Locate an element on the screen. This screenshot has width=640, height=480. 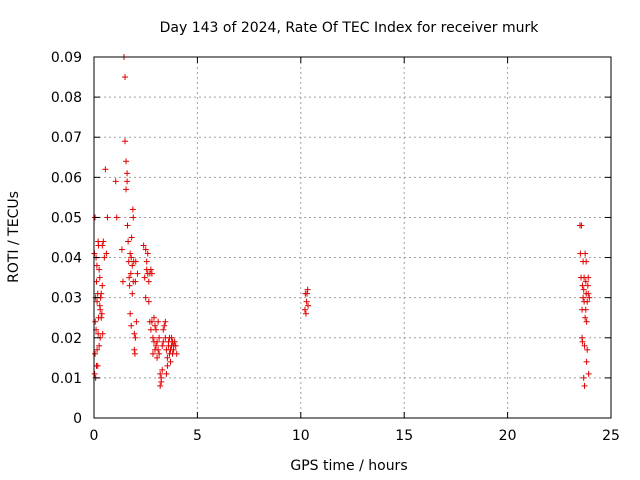
y-tick-label: 0.08 is located at coordinates (66, 98).